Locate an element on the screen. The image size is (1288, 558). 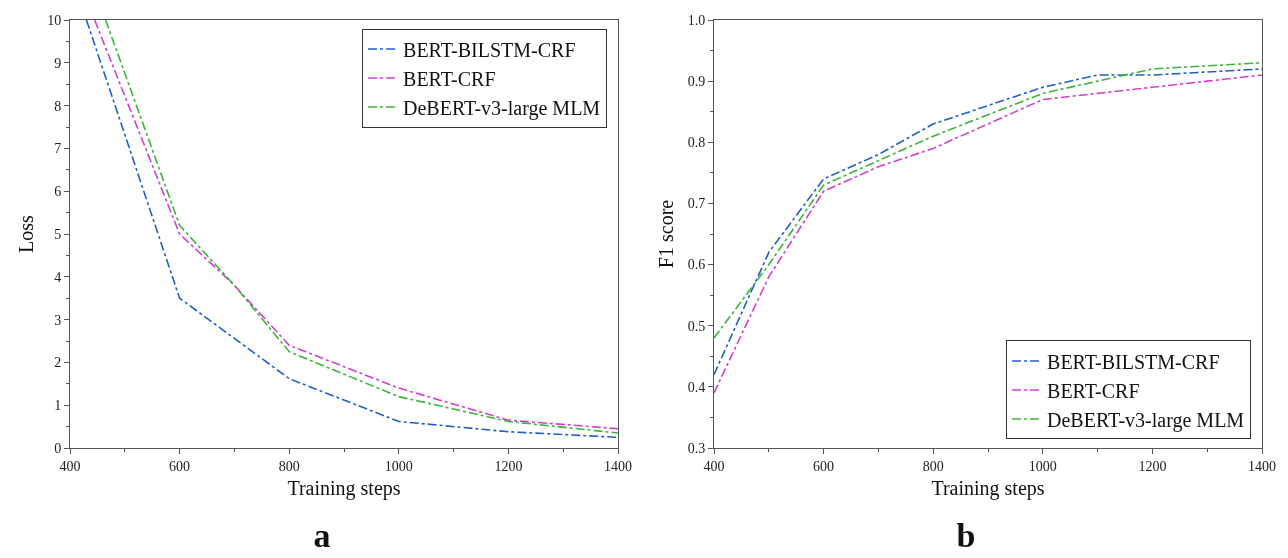
text: a is located at coordinates (322, 535).